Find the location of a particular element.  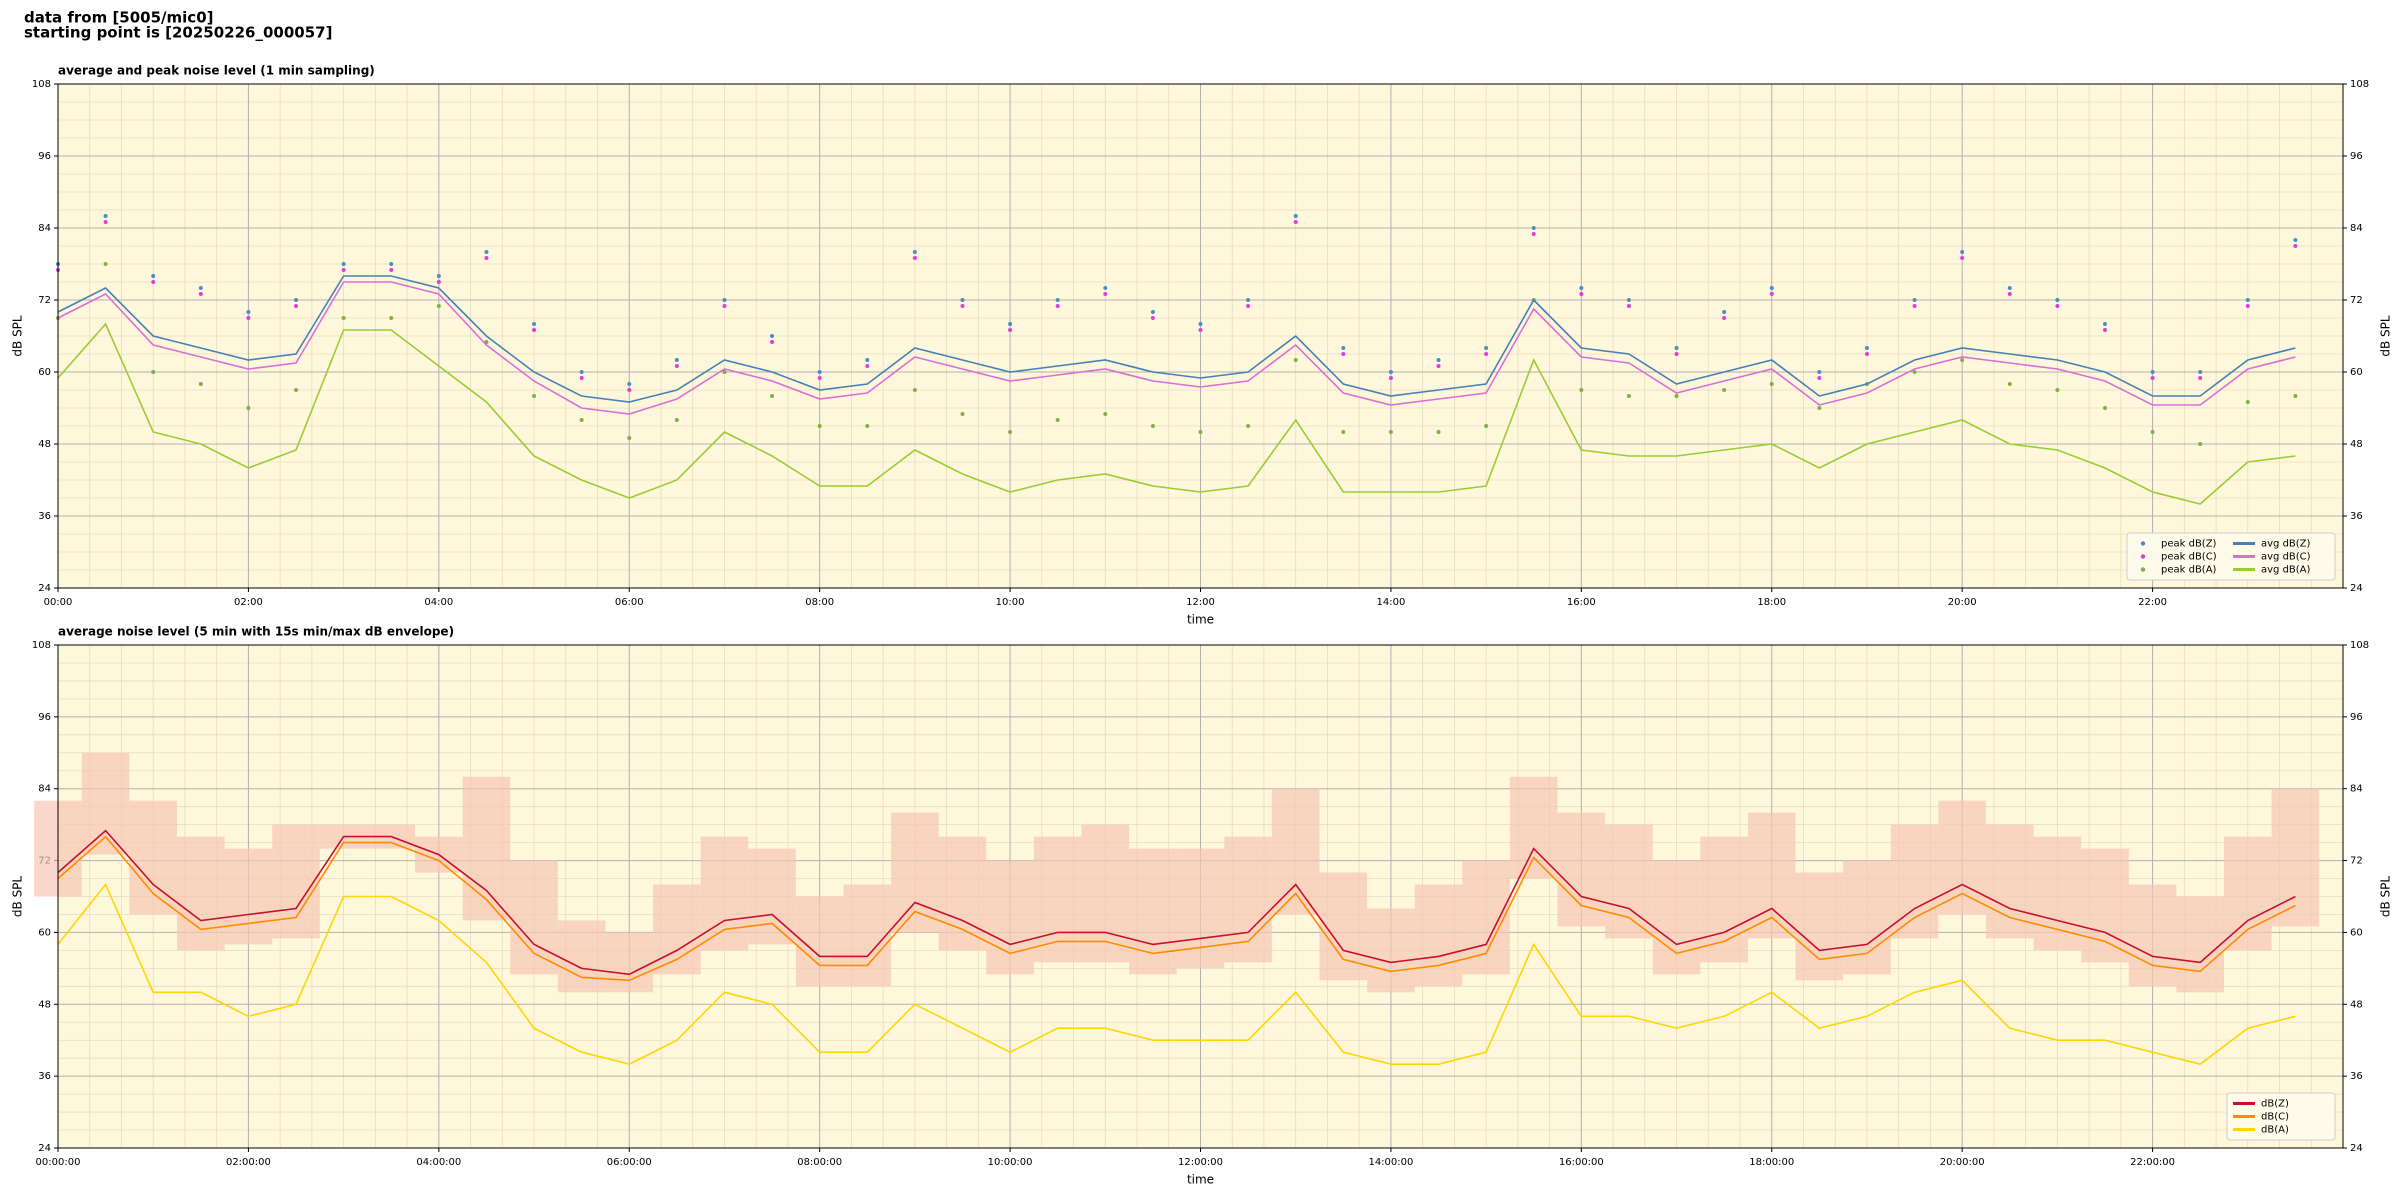

y-tick-label: 24 is located at coordinates (2356, 1148).